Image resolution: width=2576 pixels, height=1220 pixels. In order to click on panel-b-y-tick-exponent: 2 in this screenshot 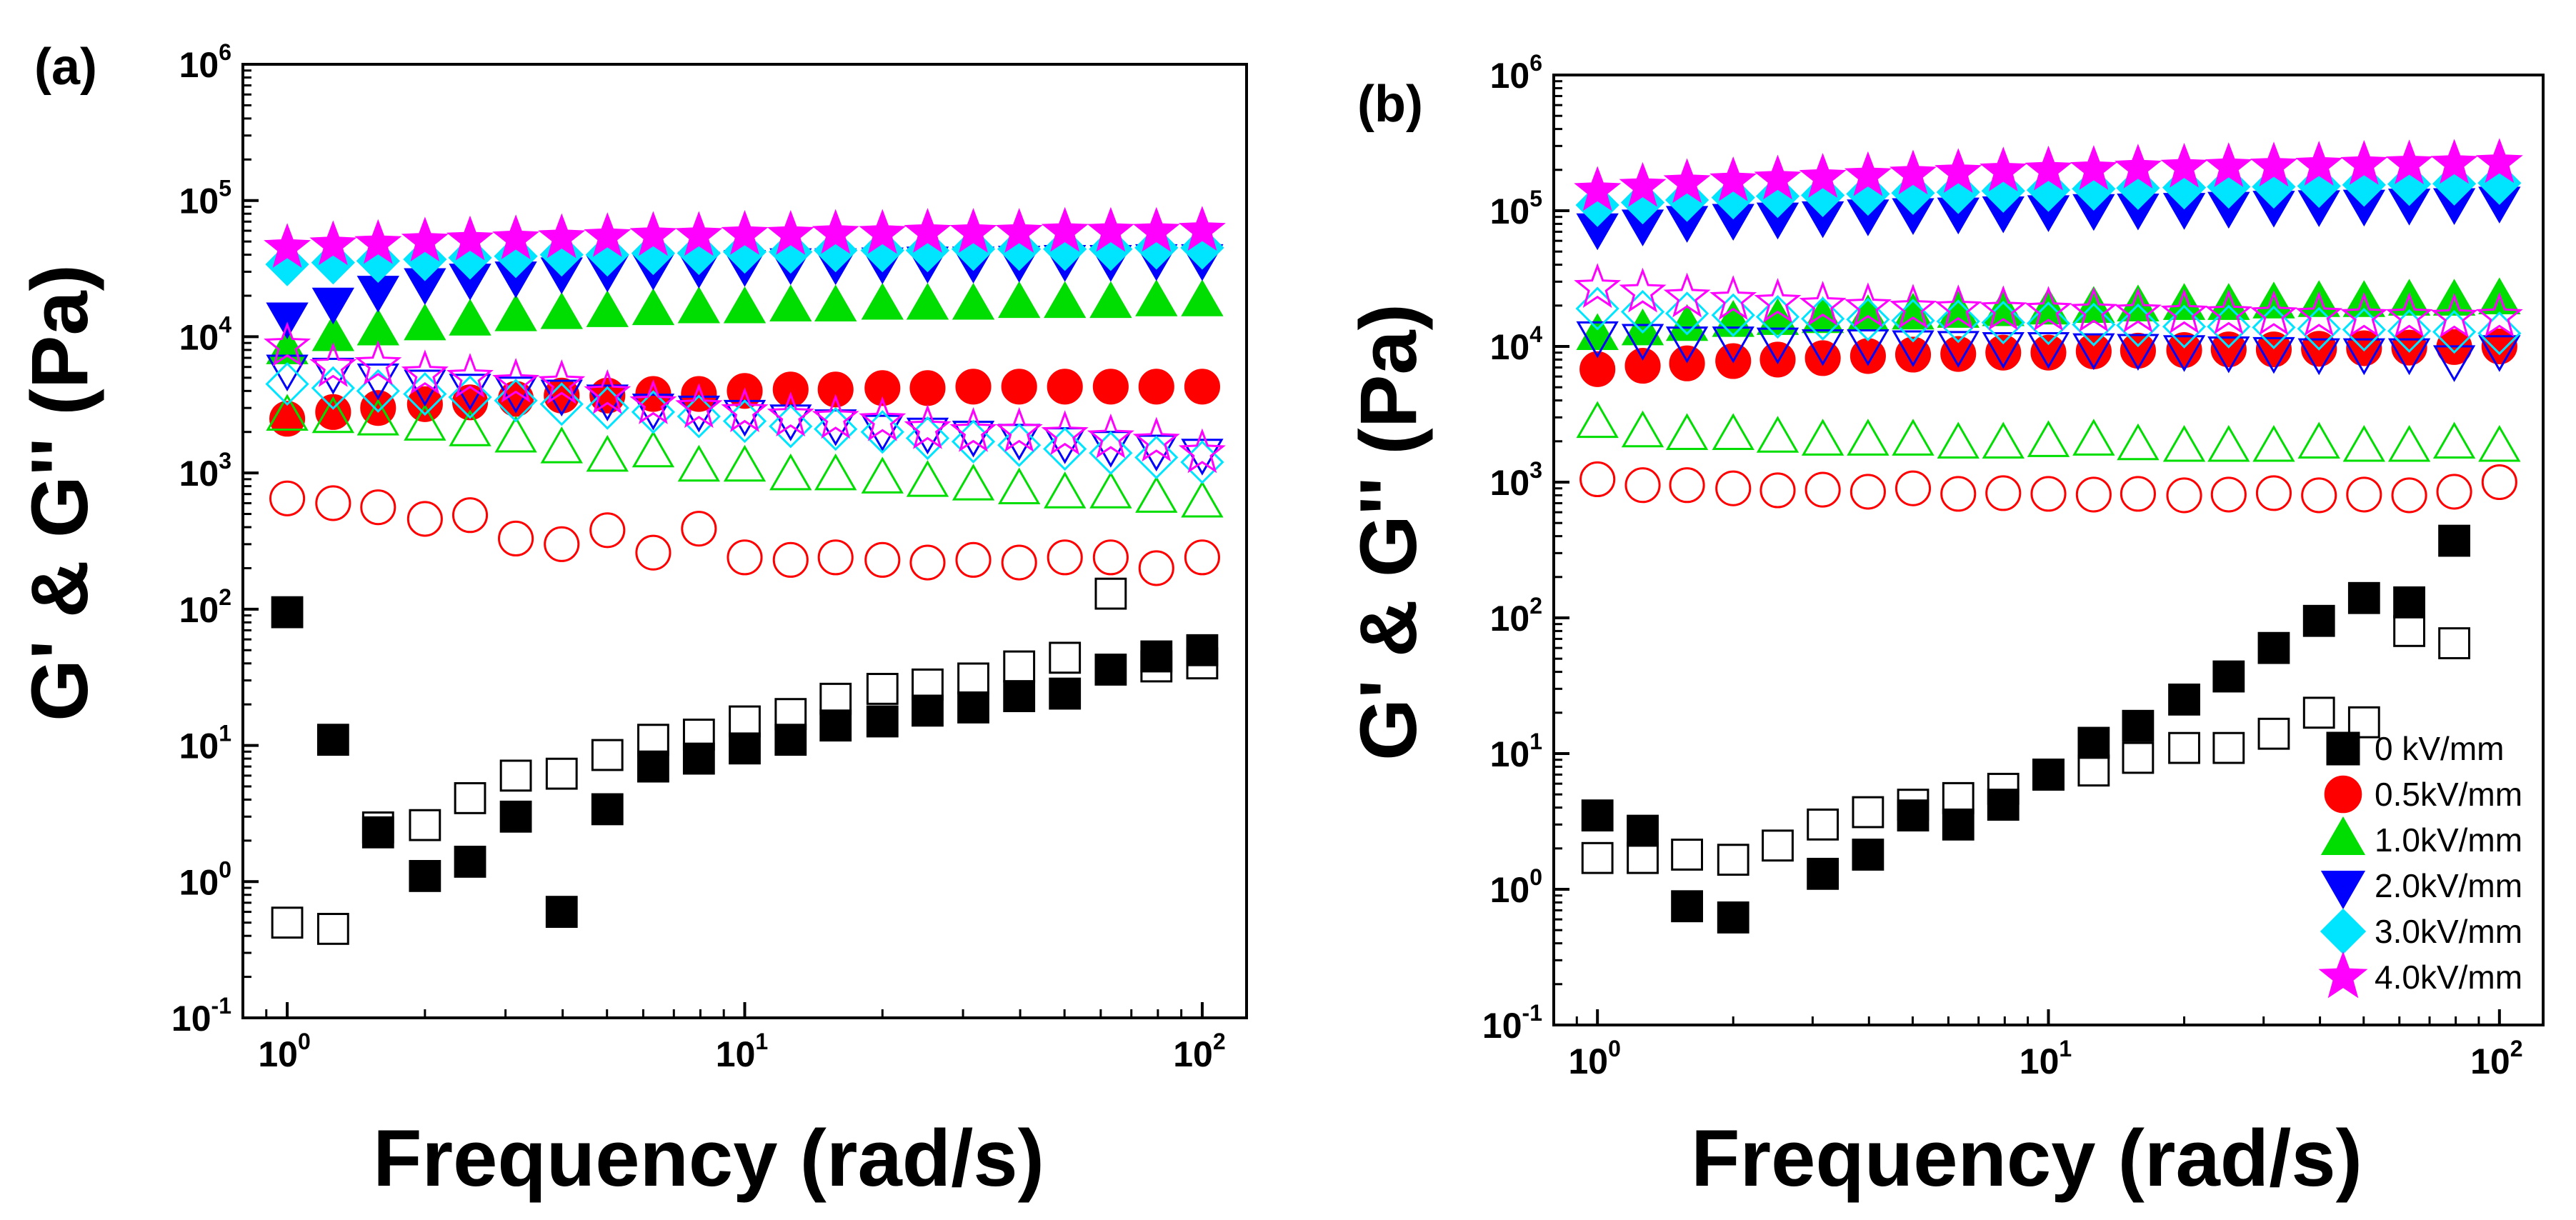, I will do `click(1535, 606)`.